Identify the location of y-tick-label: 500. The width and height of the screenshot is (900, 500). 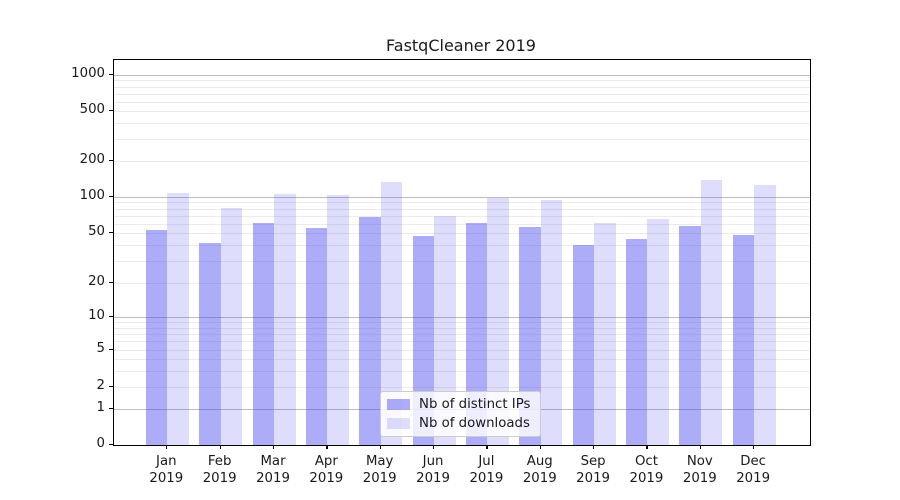
(92, 109).